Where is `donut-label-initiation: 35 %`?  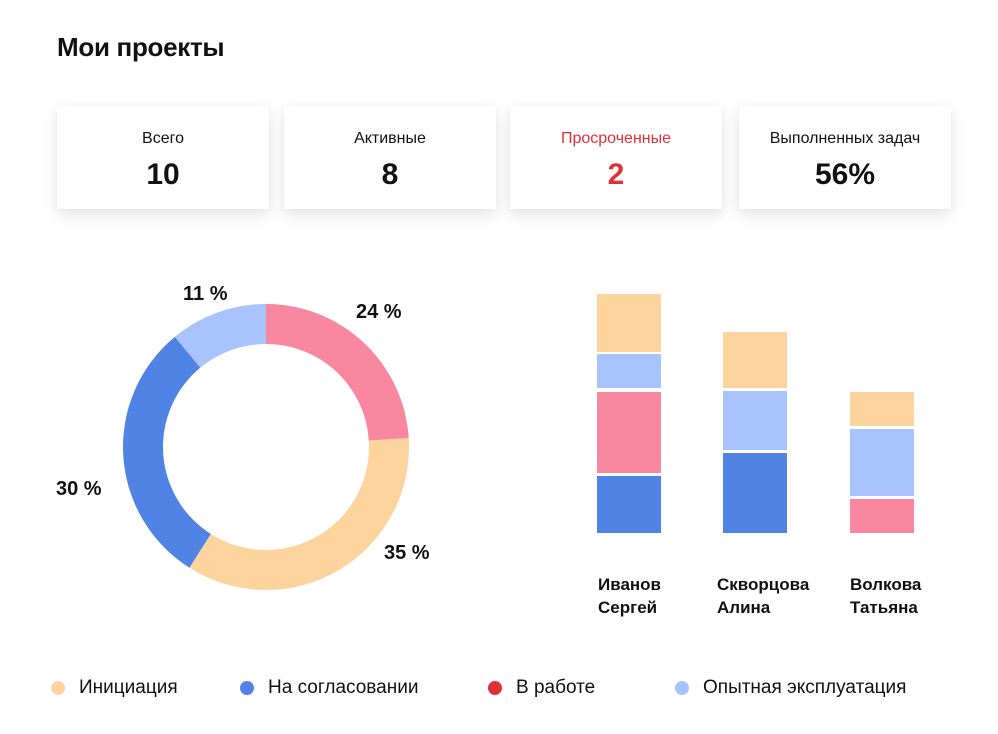 donut-label-initiation: 35 % is located at coordinates (407, 553).